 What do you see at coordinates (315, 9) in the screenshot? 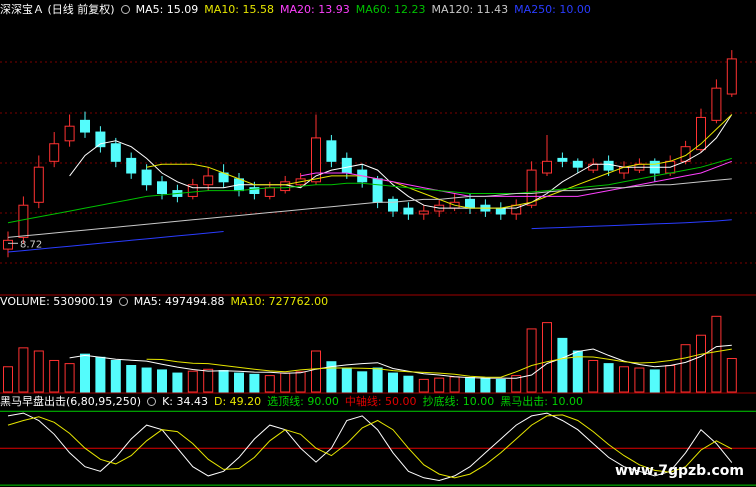
I see `legend-entry: MA20: 13.93` at bounding box center [315, 9].